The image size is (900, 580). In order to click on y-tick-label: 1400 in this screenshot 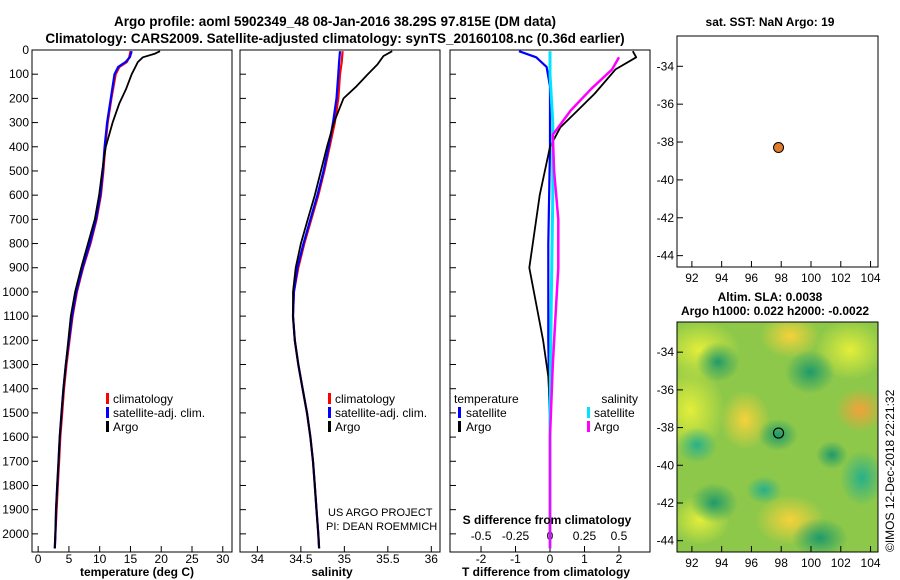, I will do `click(15, 389)`.